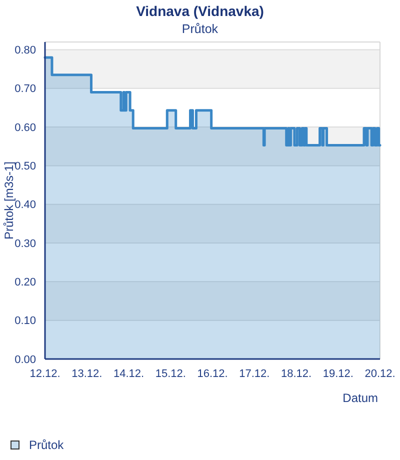 The height and width of the screenshot is (460, 400). What do you see at coordinates (25, 128) in the screenshot?
I see `y-tick-label: 0.60` at bounding box center [25, 128].